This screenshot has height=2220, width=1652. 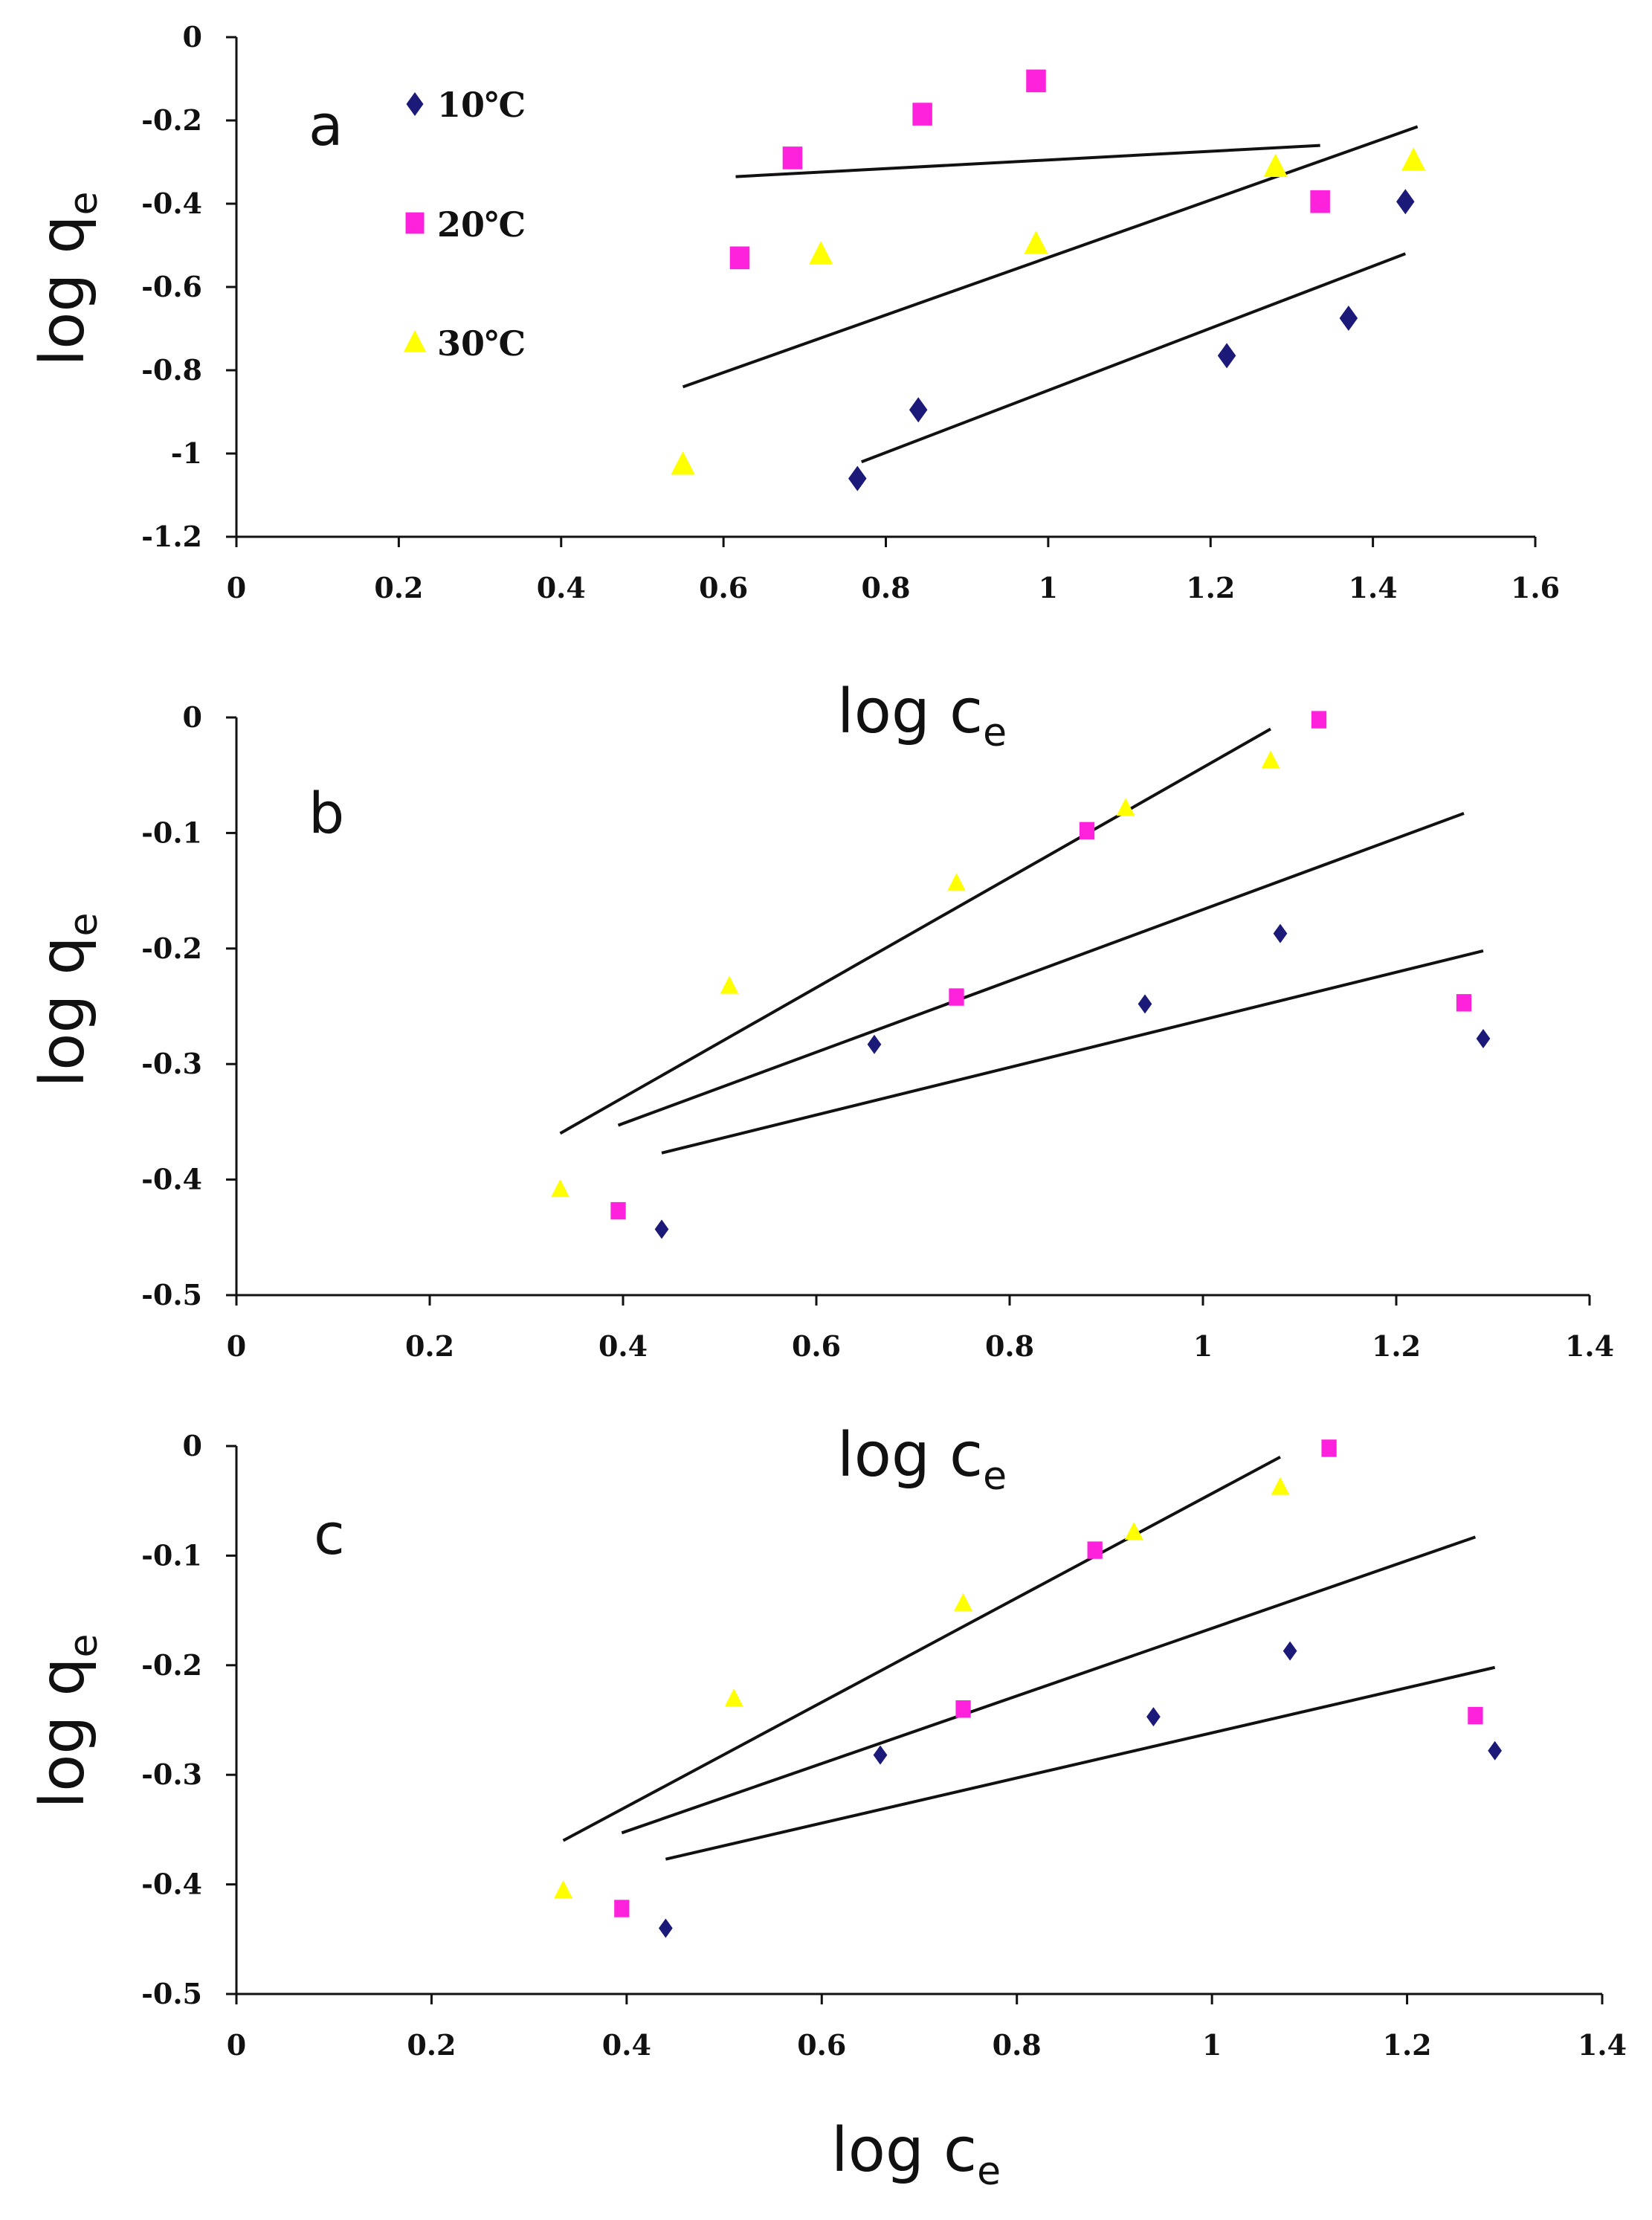 What do you see at coordinates (326, 125) in the screenshot?
I see `panel-label-a: a` at bounding box center [326, 125].